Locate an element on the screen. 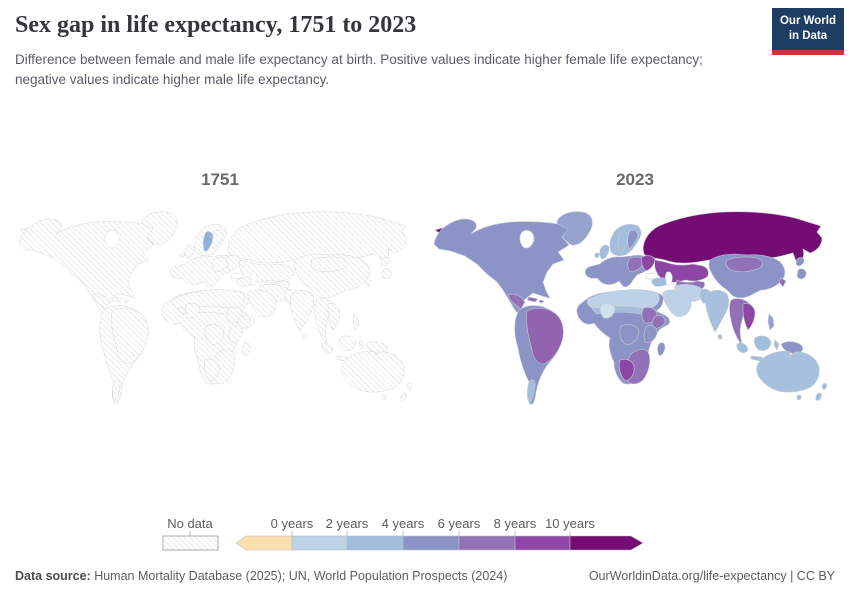  owid-logo-line2: in Data is located at coordinates (808, 35).